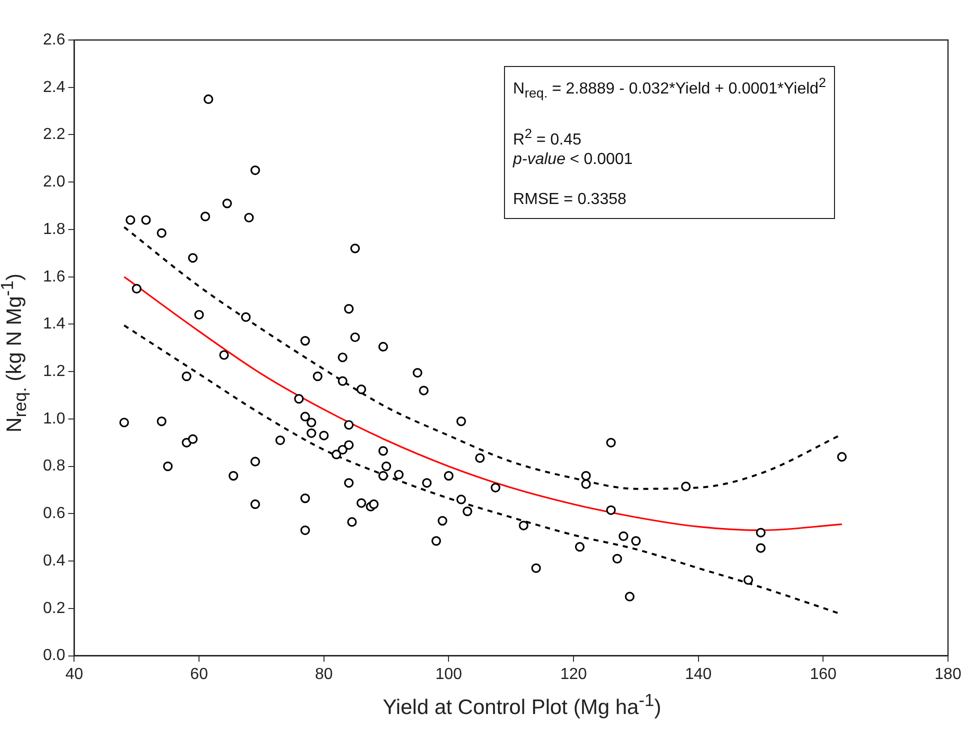 The height and width of the screenshot is (729, 972). I want to click on x-tick-label: 160, so click(823, 674).